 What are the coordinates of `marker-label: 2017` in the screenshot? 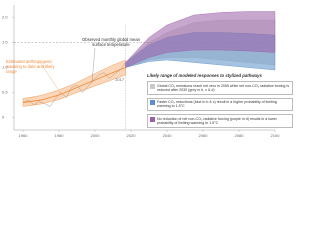 It's located at (120, 79).